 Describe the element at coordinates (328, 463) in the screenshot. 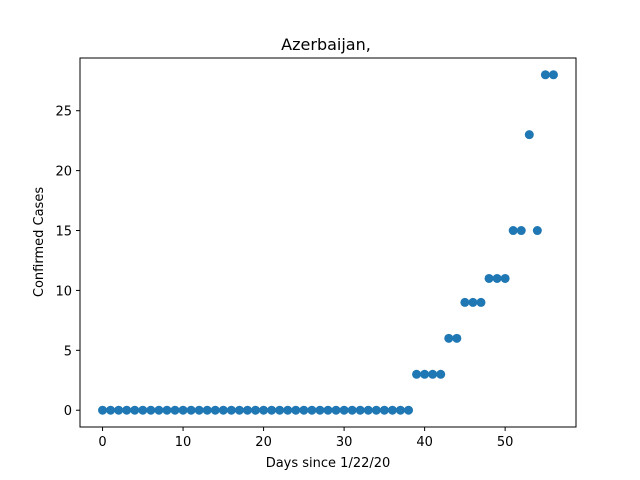

I see `x-axis-label: Days since 1/22/20` at that location.